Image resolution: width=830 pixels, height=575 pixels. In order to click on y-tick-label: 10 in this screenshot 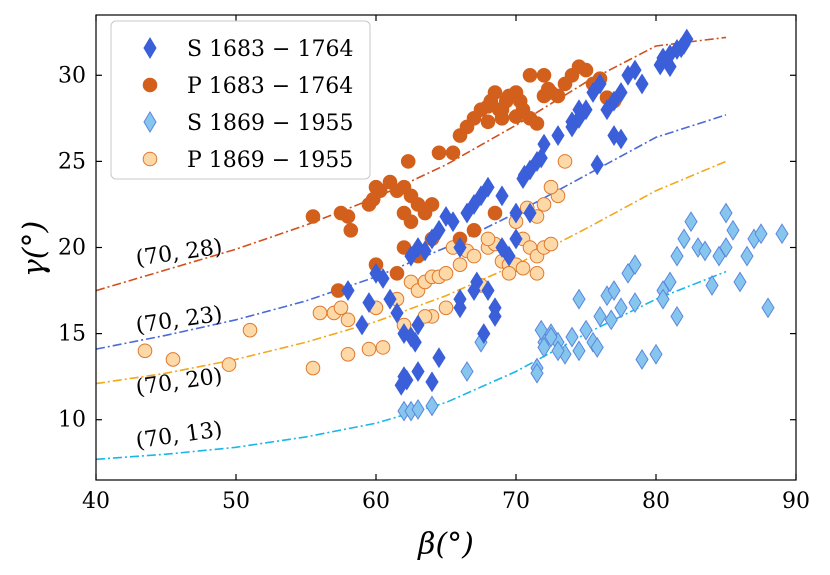, I will do `click(72, 420)`.